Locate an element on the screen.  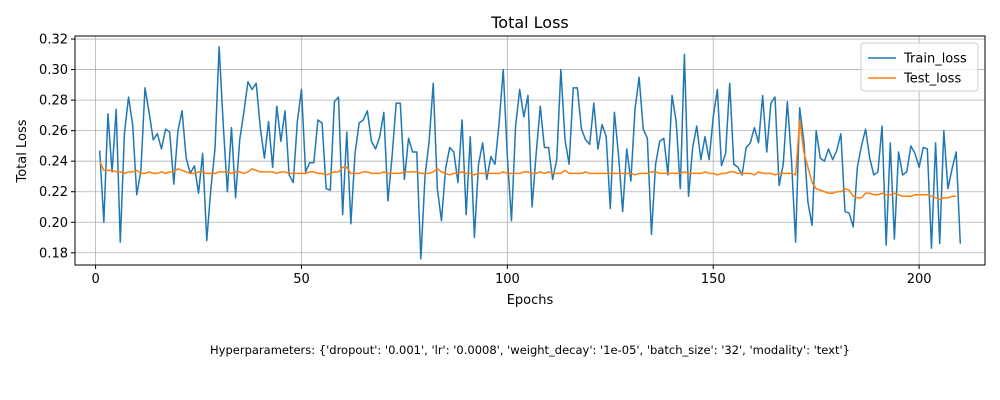
legend-label: Test_loss is located at coordinates (932, 79).